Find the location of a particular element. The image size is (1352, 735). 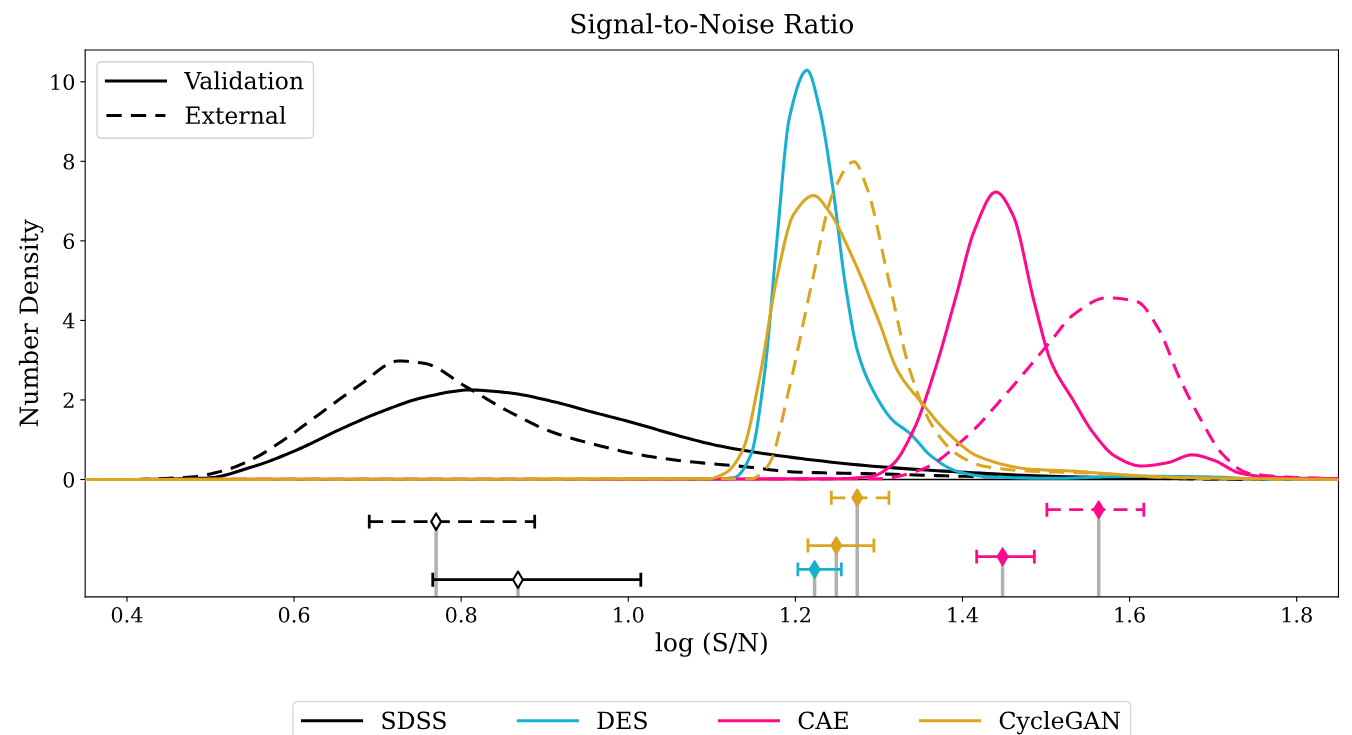

x-axis-title: log (S/N) is located at coordinates (711, 644).